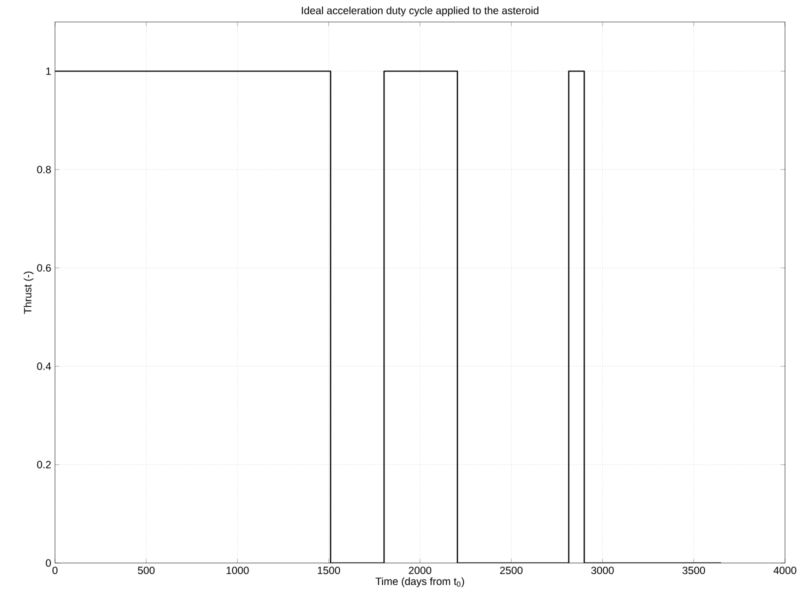 The height and width of the screenshot is (606, 809). I want to click on x-tick-label: 2000, so click(420, 570).